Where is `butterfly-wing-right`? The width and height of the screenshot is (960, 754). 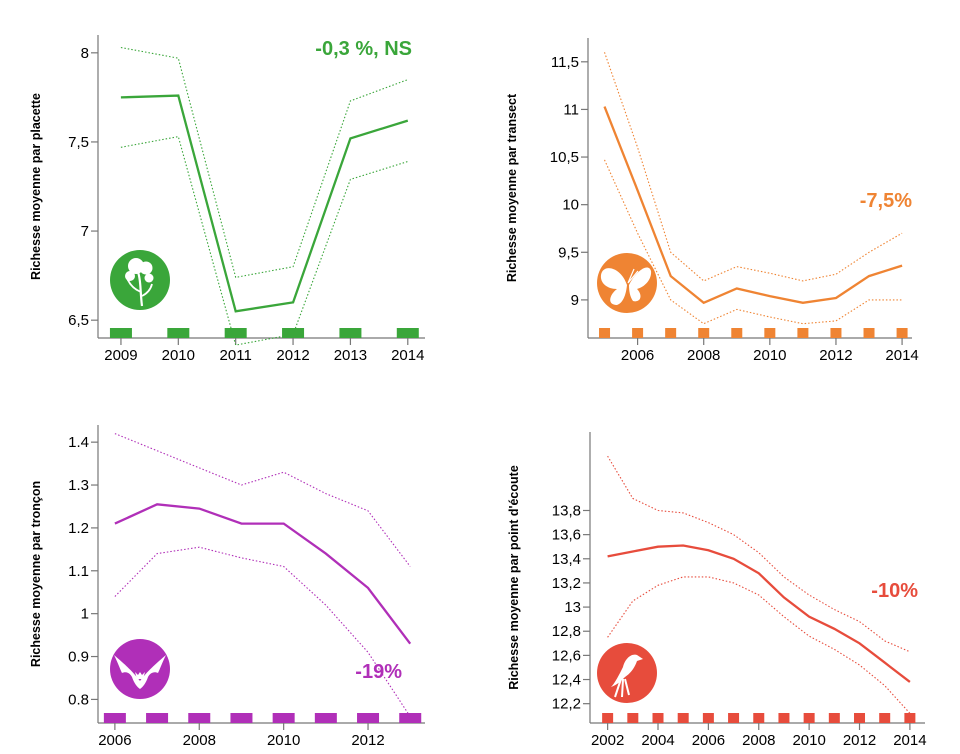
butterfly-wing-right is located at coordinates (640, 284).